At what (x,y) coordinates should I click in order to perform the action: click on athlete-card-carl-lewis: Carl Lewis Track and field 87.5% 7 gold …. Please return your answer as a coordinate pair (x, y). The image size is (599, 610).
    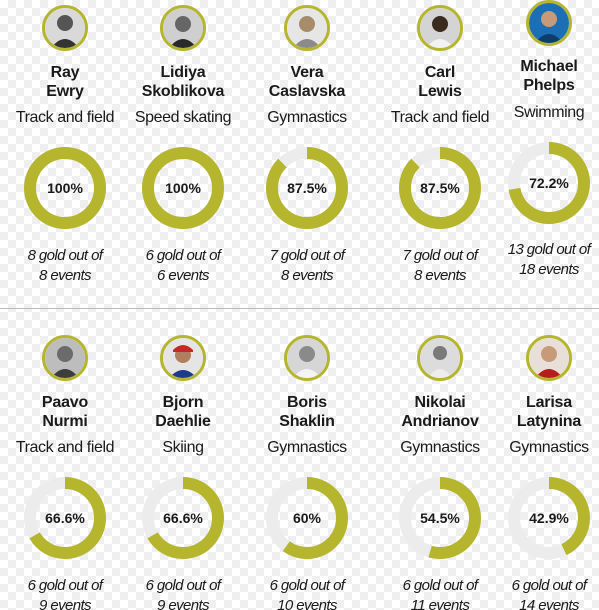
    Looking at the image, I should click on (440, 145).